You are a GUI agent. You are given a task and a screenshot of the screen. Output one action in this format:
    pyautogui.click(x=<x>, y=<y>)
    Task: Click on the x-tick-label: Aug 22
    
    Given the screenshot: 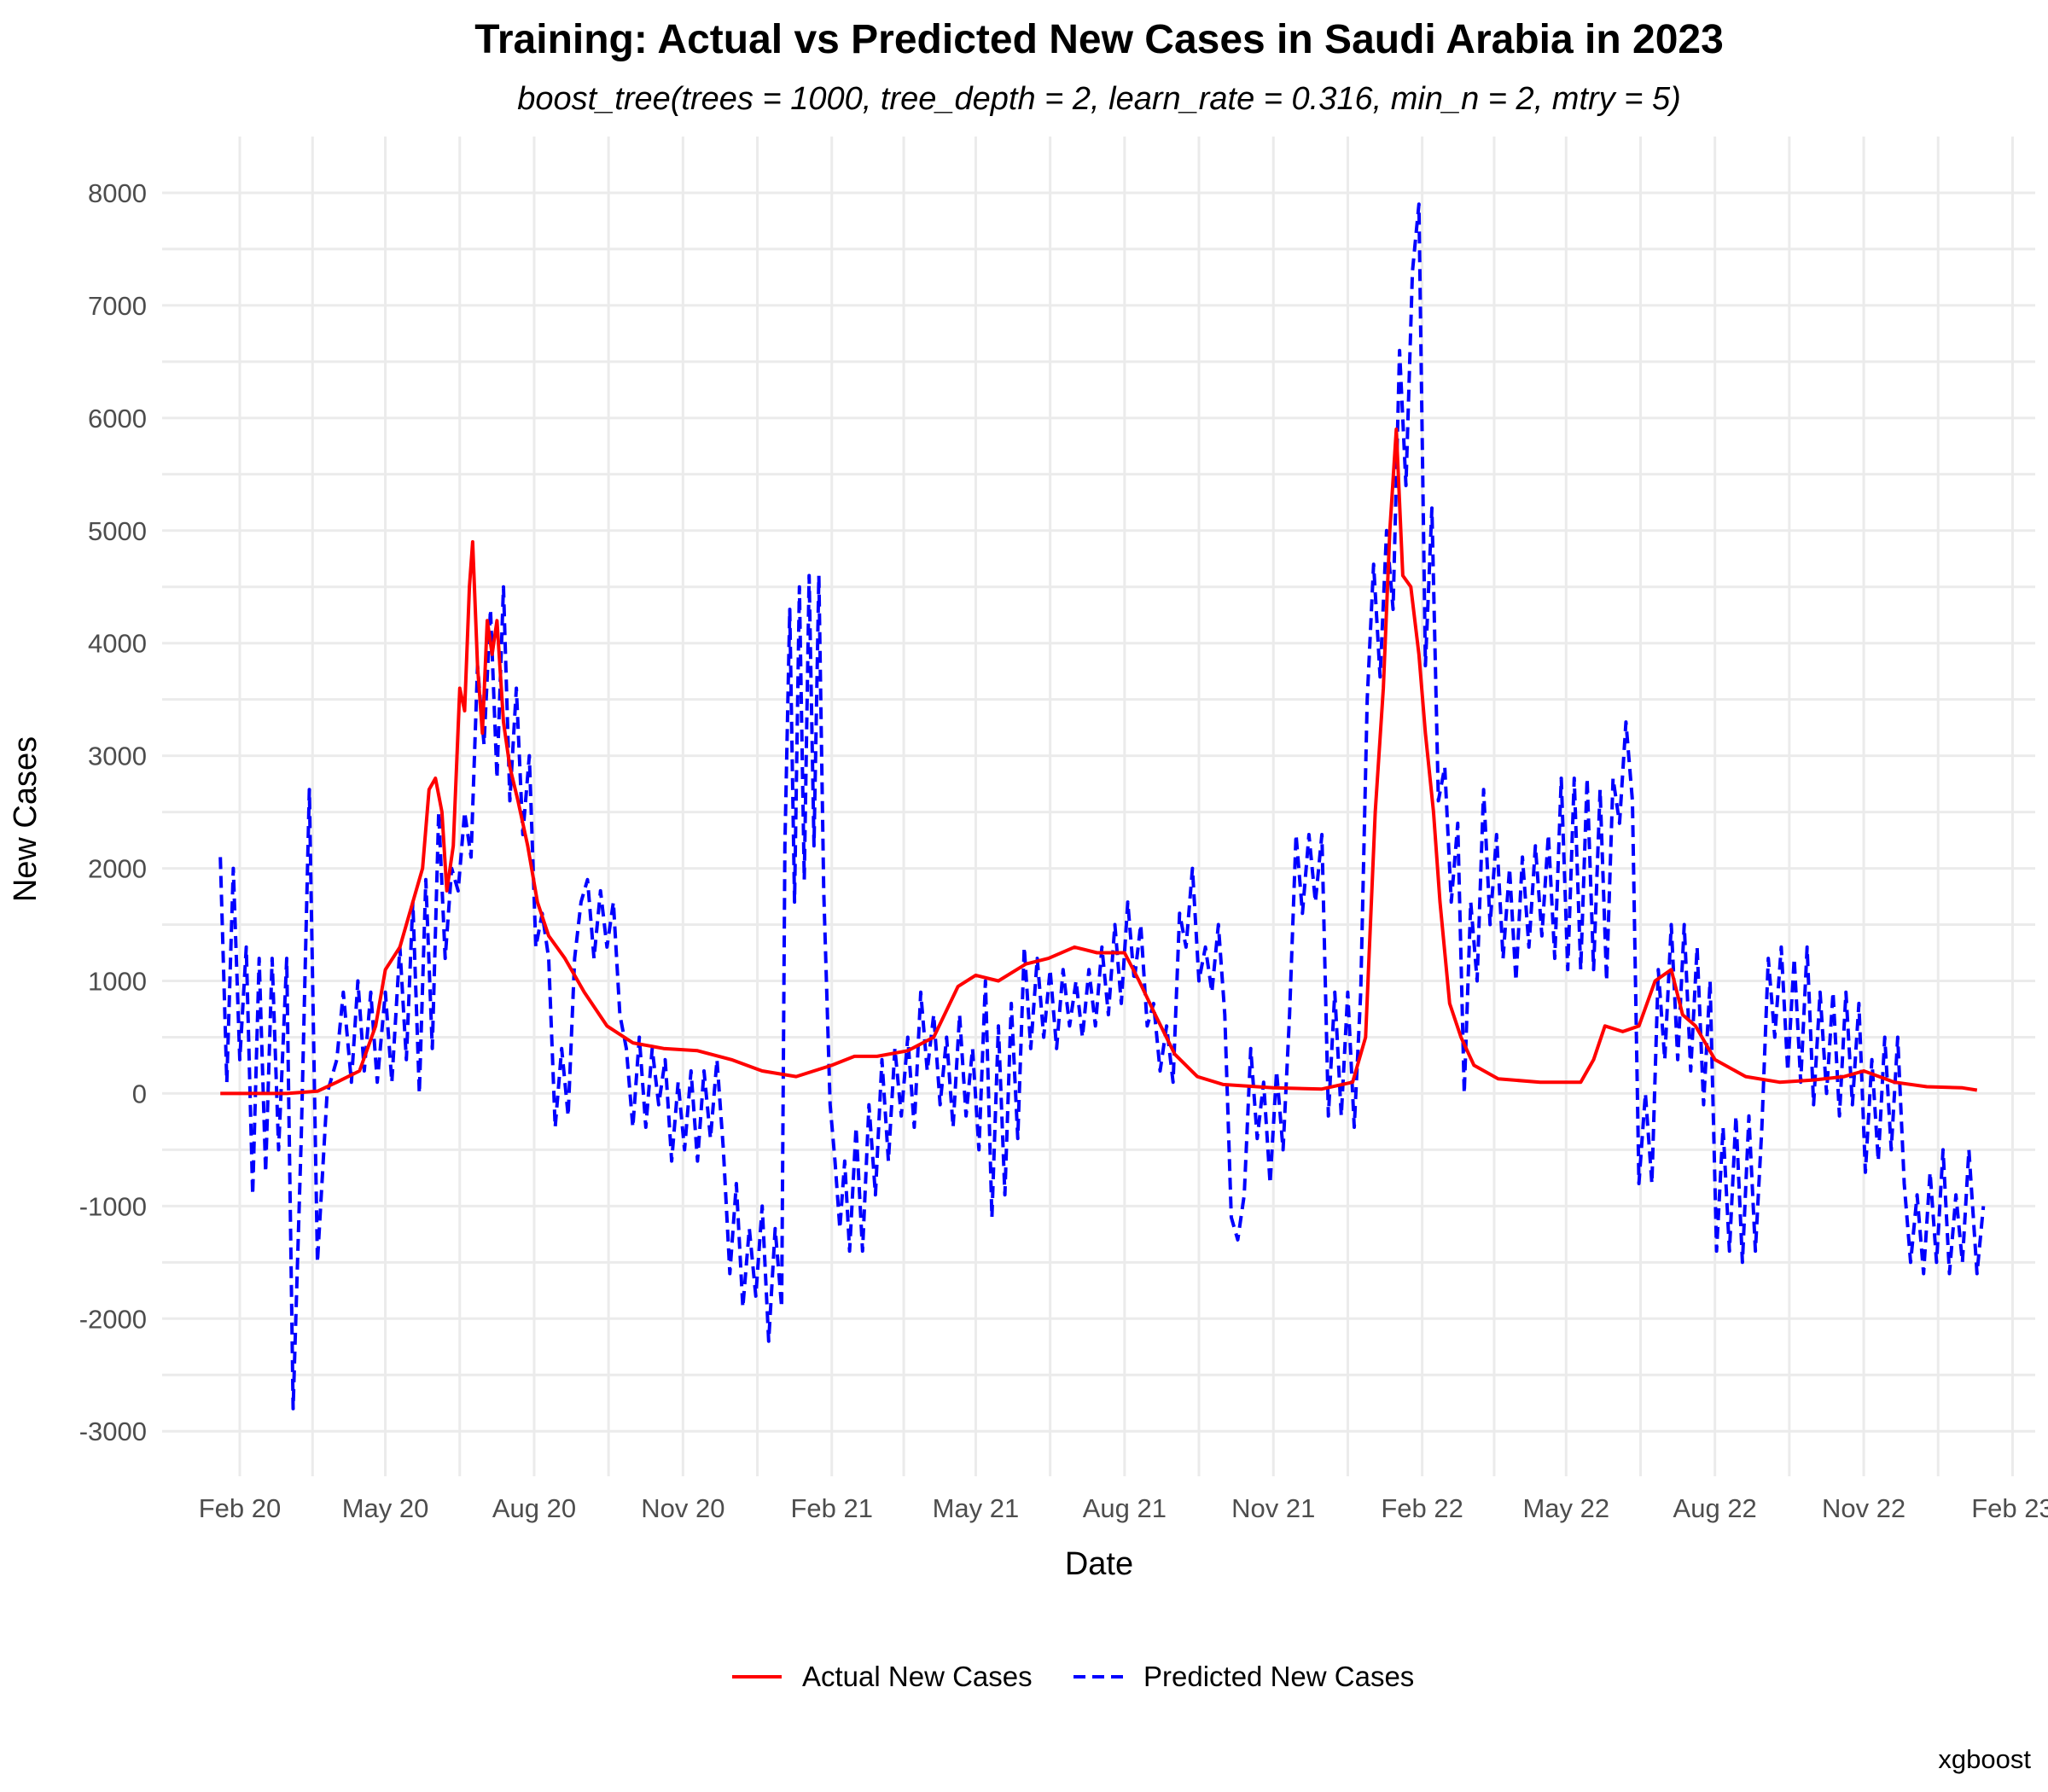 What is the action you would take?
    pyautogui.click(x=1715, y=1508)
    